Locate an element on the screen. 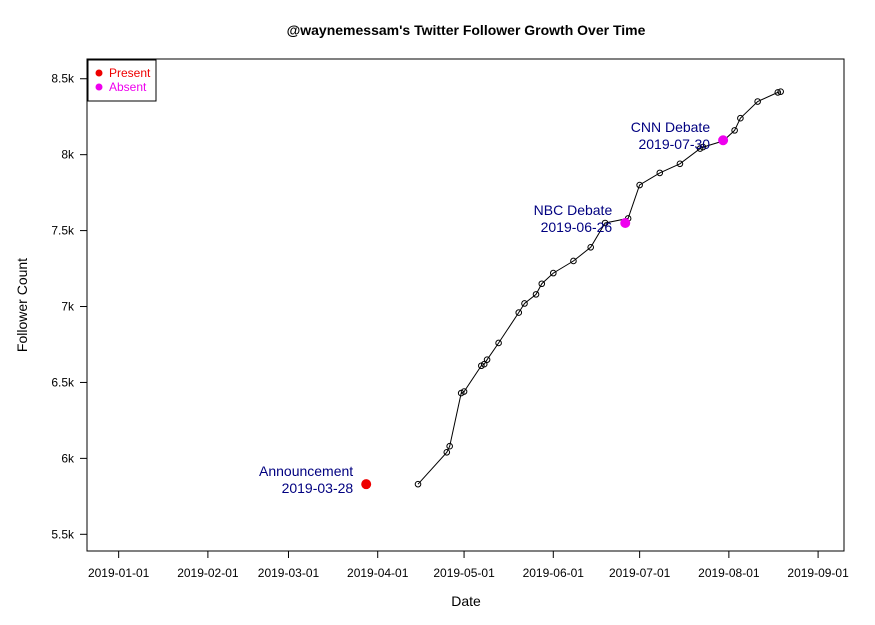 Image resolution: width=875 pixels, height=625 pixels. legend-box is located at coordinates (122, 80).